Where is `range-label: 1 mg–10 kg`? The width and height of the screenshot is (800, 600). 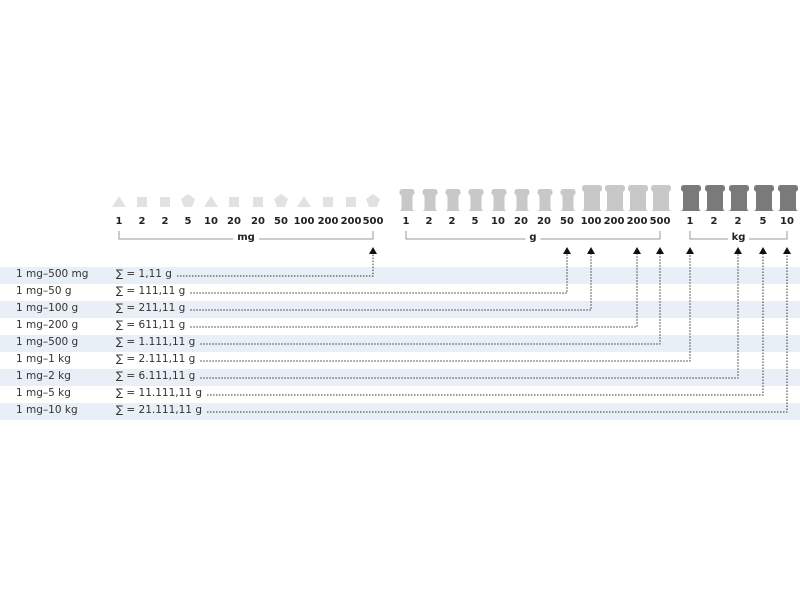 range-label: 1 mg–10 kg is located at coordinates (47, 410).